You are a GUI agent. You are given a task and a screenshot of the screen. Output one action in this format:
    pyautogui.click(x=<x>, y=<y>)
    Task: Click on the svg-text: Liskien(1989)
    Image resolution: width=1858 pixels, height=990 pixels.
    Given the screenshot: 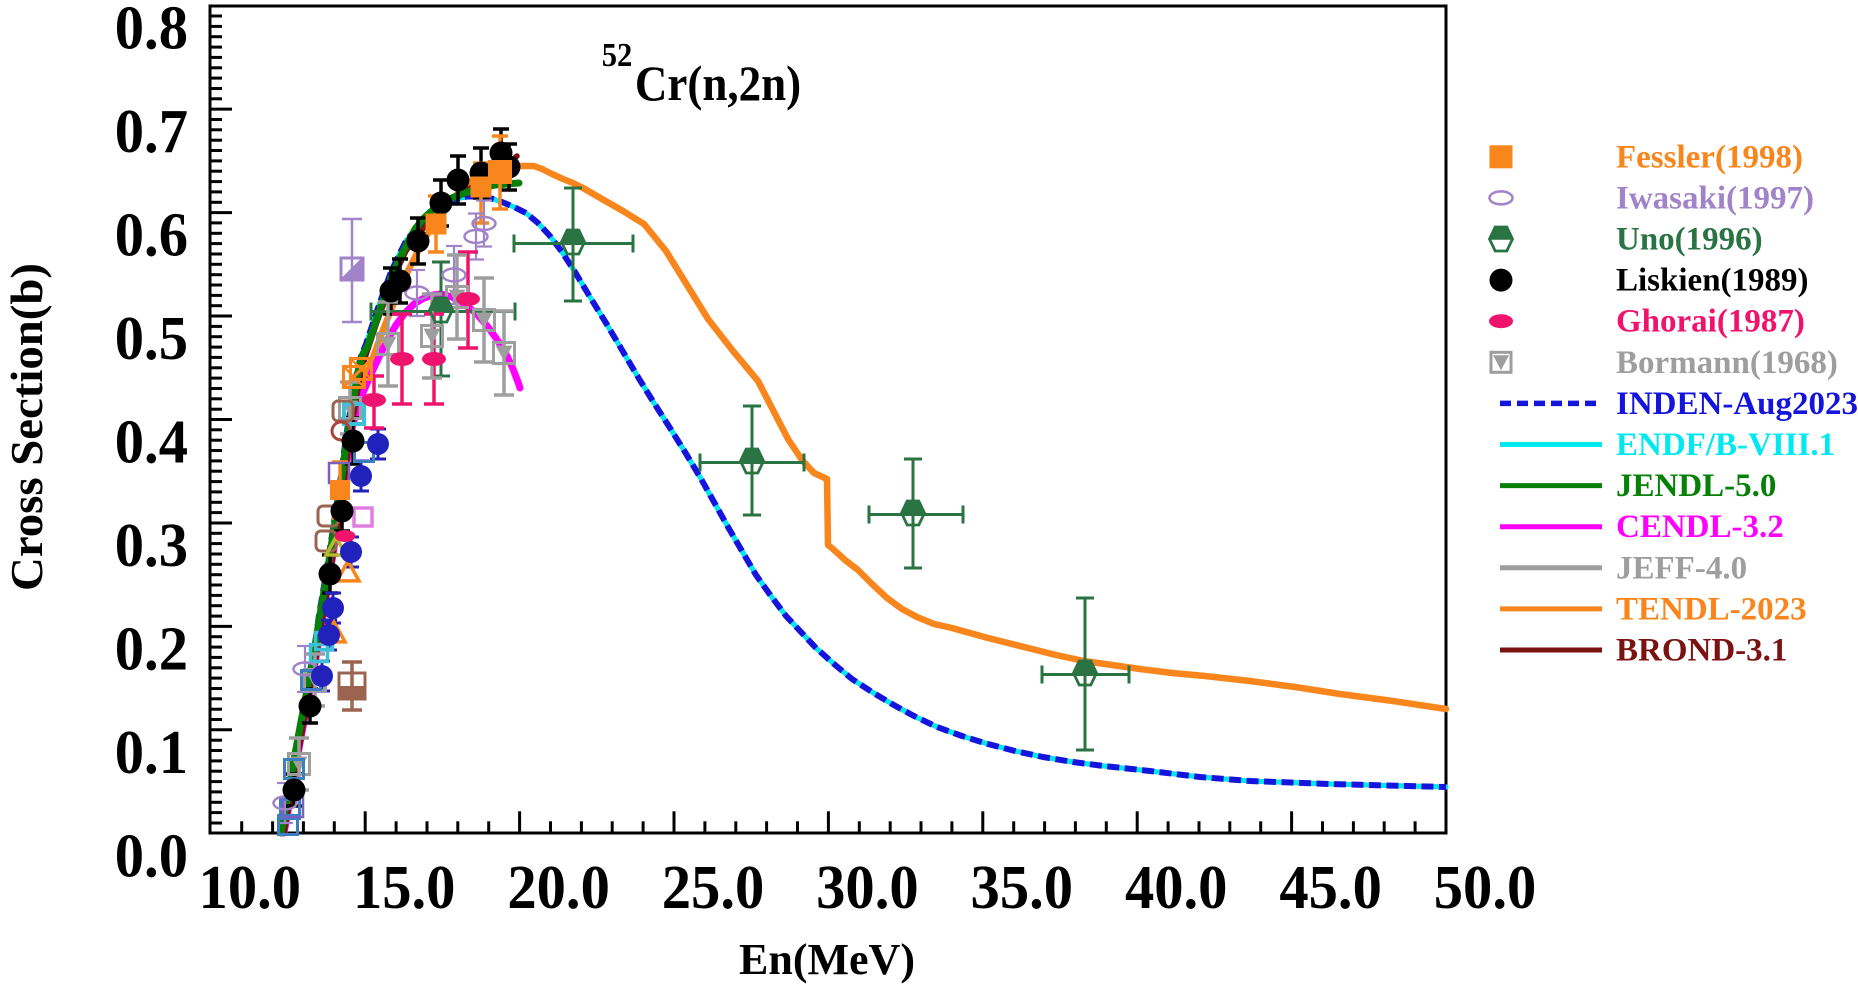 What is the action you would take?
    pyautogui.click(x=1712, y=281)
    